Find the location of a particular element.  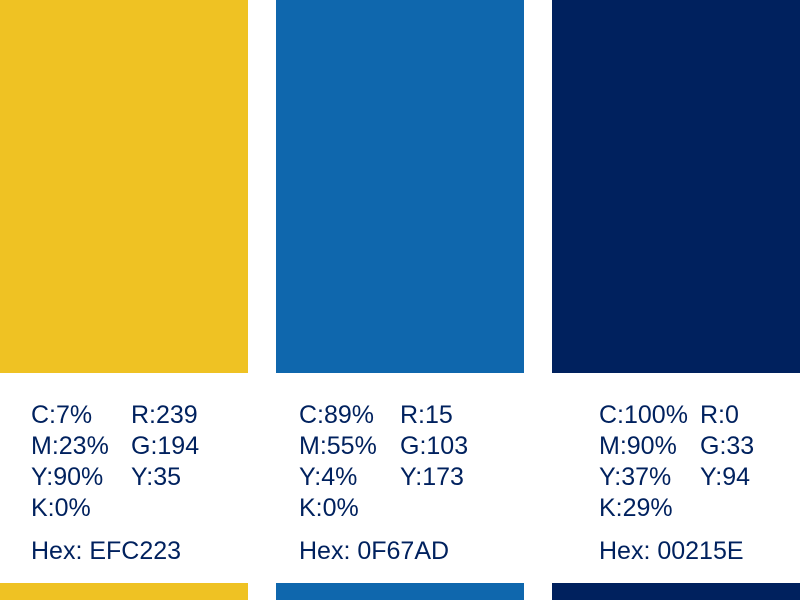

rgb-r: R:15 is located at coordinates (426, 415).